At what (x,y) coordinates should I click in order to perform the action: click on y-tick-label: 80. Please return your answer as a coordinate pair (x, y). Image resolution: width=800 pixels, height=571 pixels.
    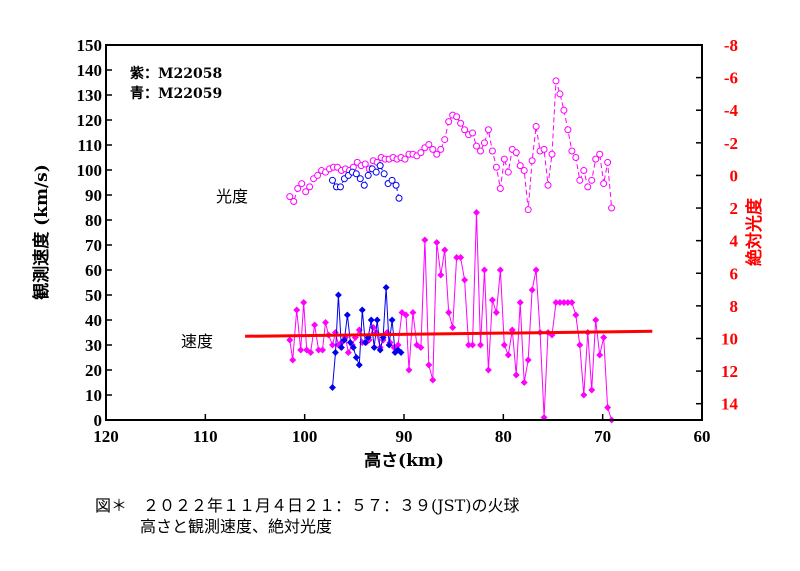
    Looking at the image, I should click on (93, 220).